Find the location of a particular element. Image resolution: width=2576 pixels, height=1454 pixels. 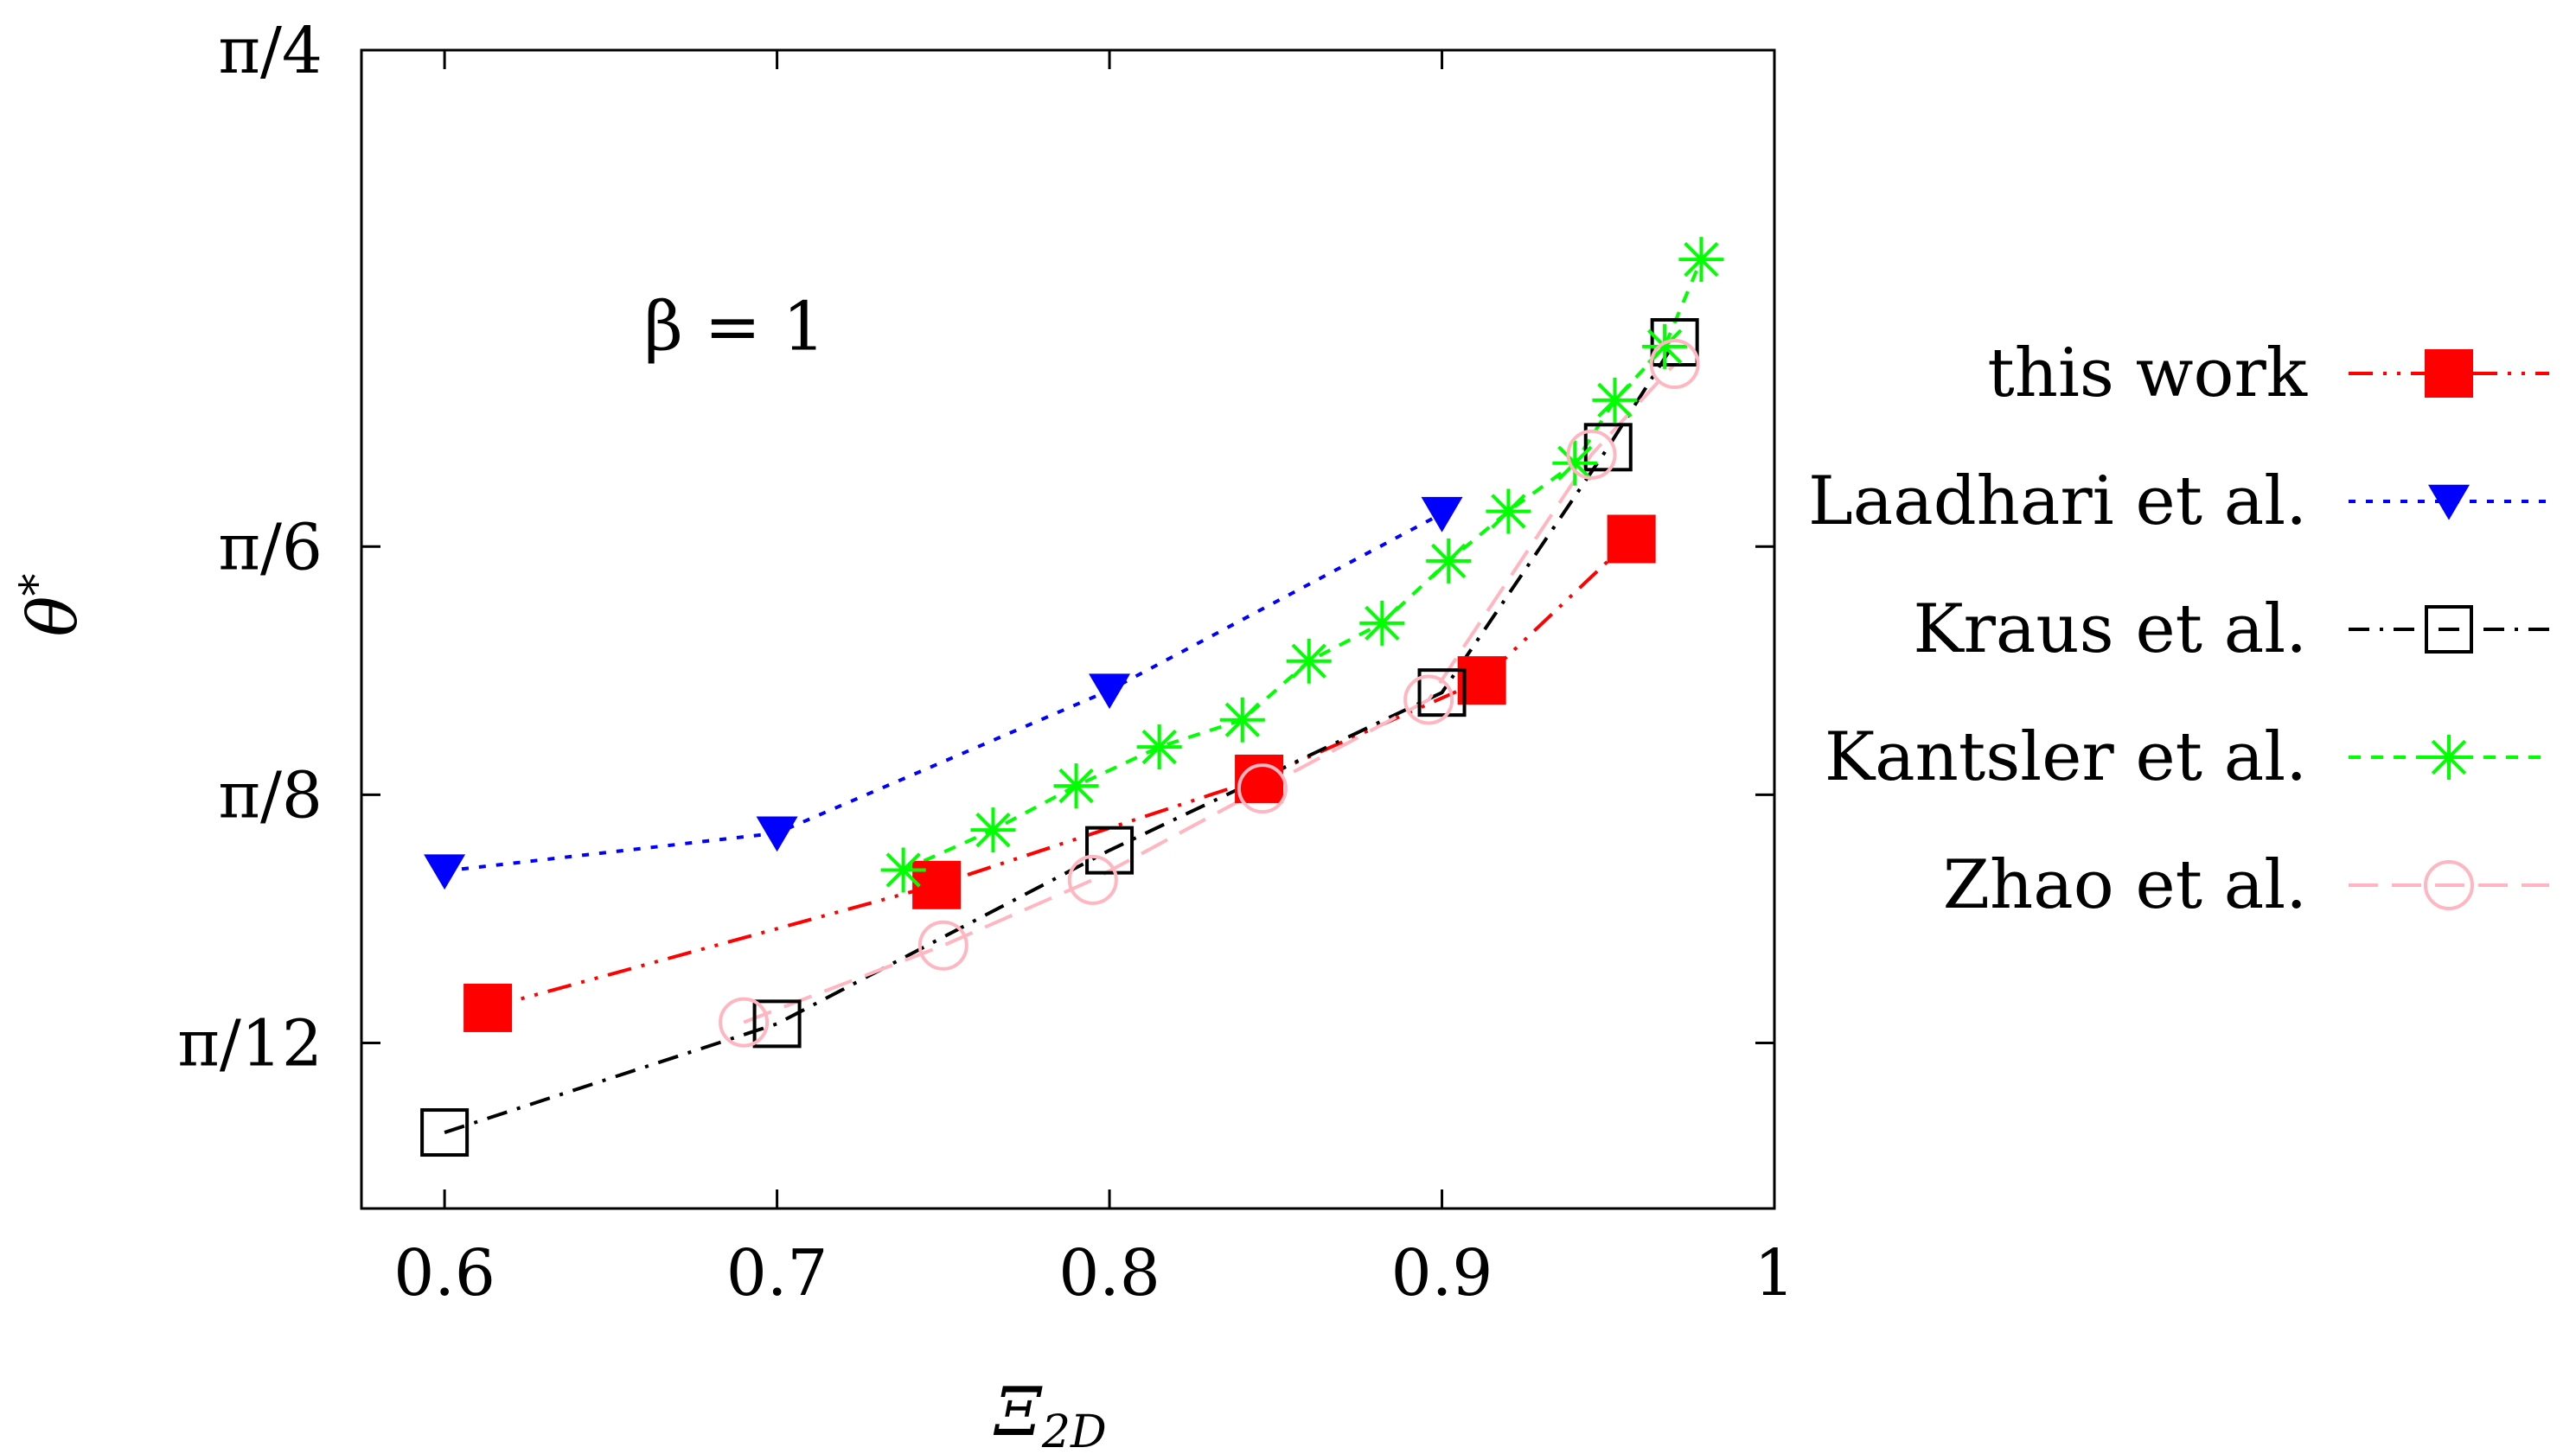

series-line-kantsler-et-al is located at coordinates (1303, 565).